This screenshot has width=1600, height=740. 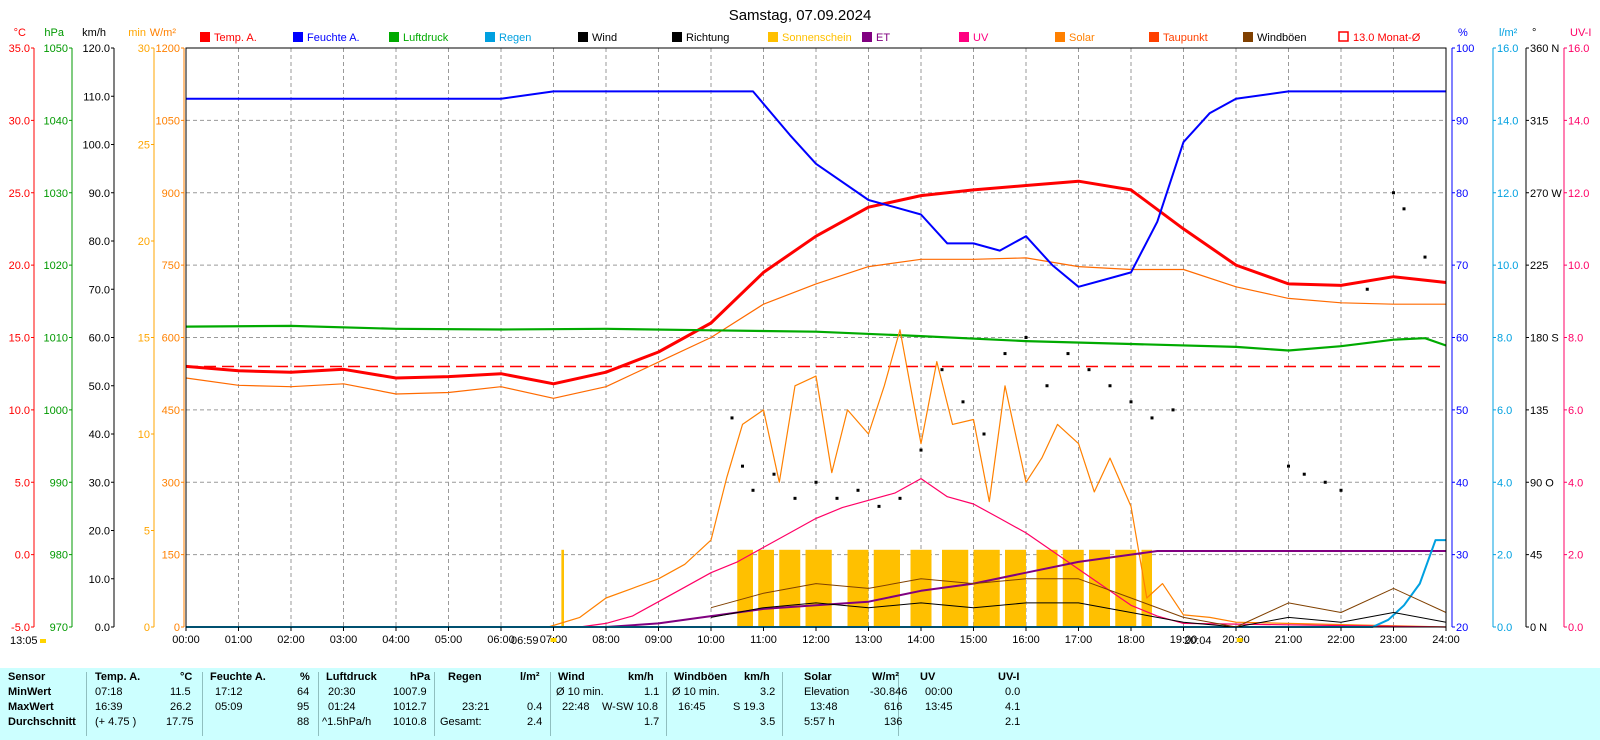 I want to click on right-tick-label: 40, so click(x=1462, y=483).